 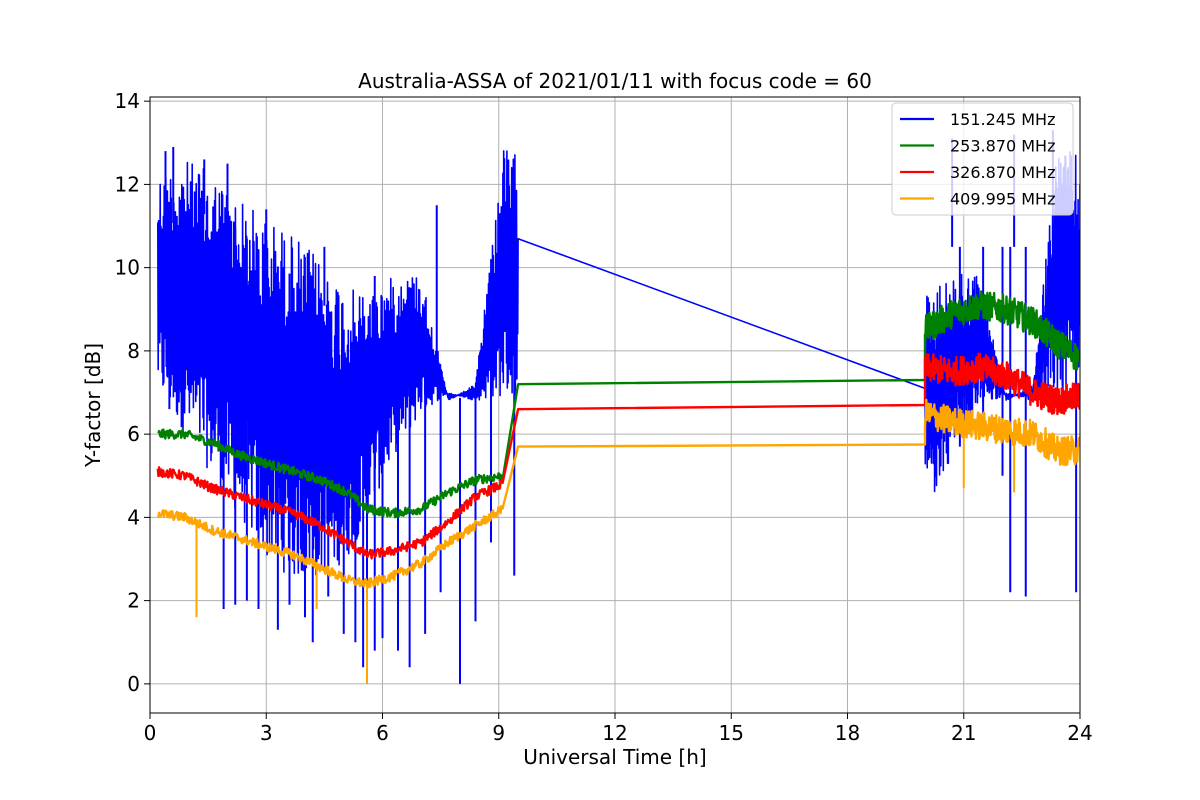 I want to click on x-tick-label: 12, so click(x=614, y=733).